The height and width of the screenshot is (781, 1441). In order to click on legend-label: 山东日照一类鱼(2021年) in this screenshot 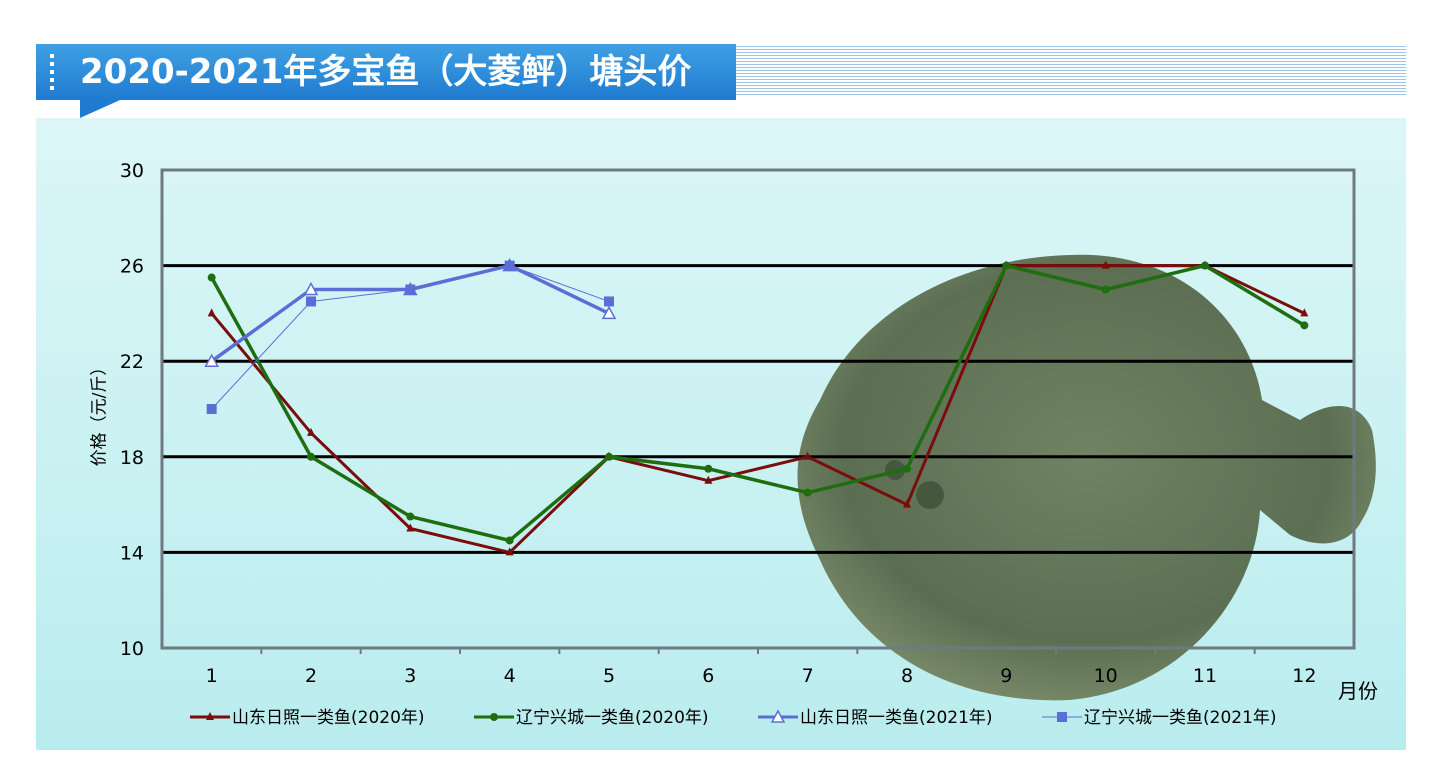, I will do `click(896, 718)`.